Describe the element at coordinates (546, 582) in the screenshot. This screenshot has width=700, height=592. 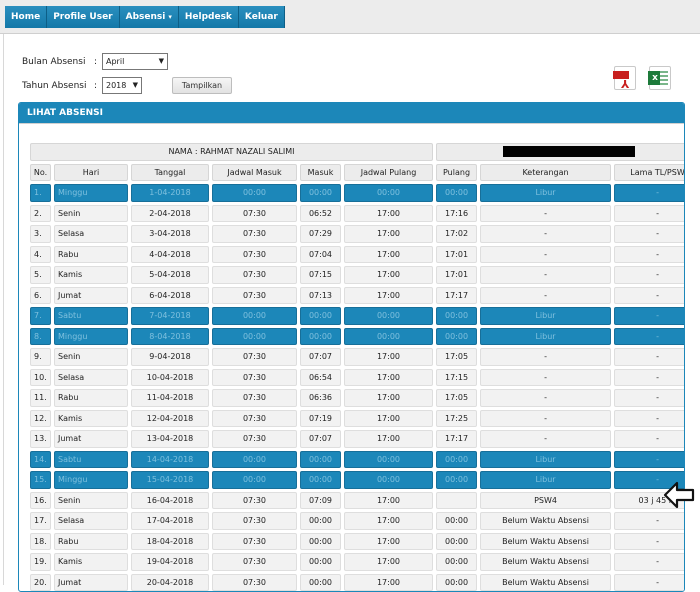
I see `row-remark: Belum Waktu Absensi` at that location.